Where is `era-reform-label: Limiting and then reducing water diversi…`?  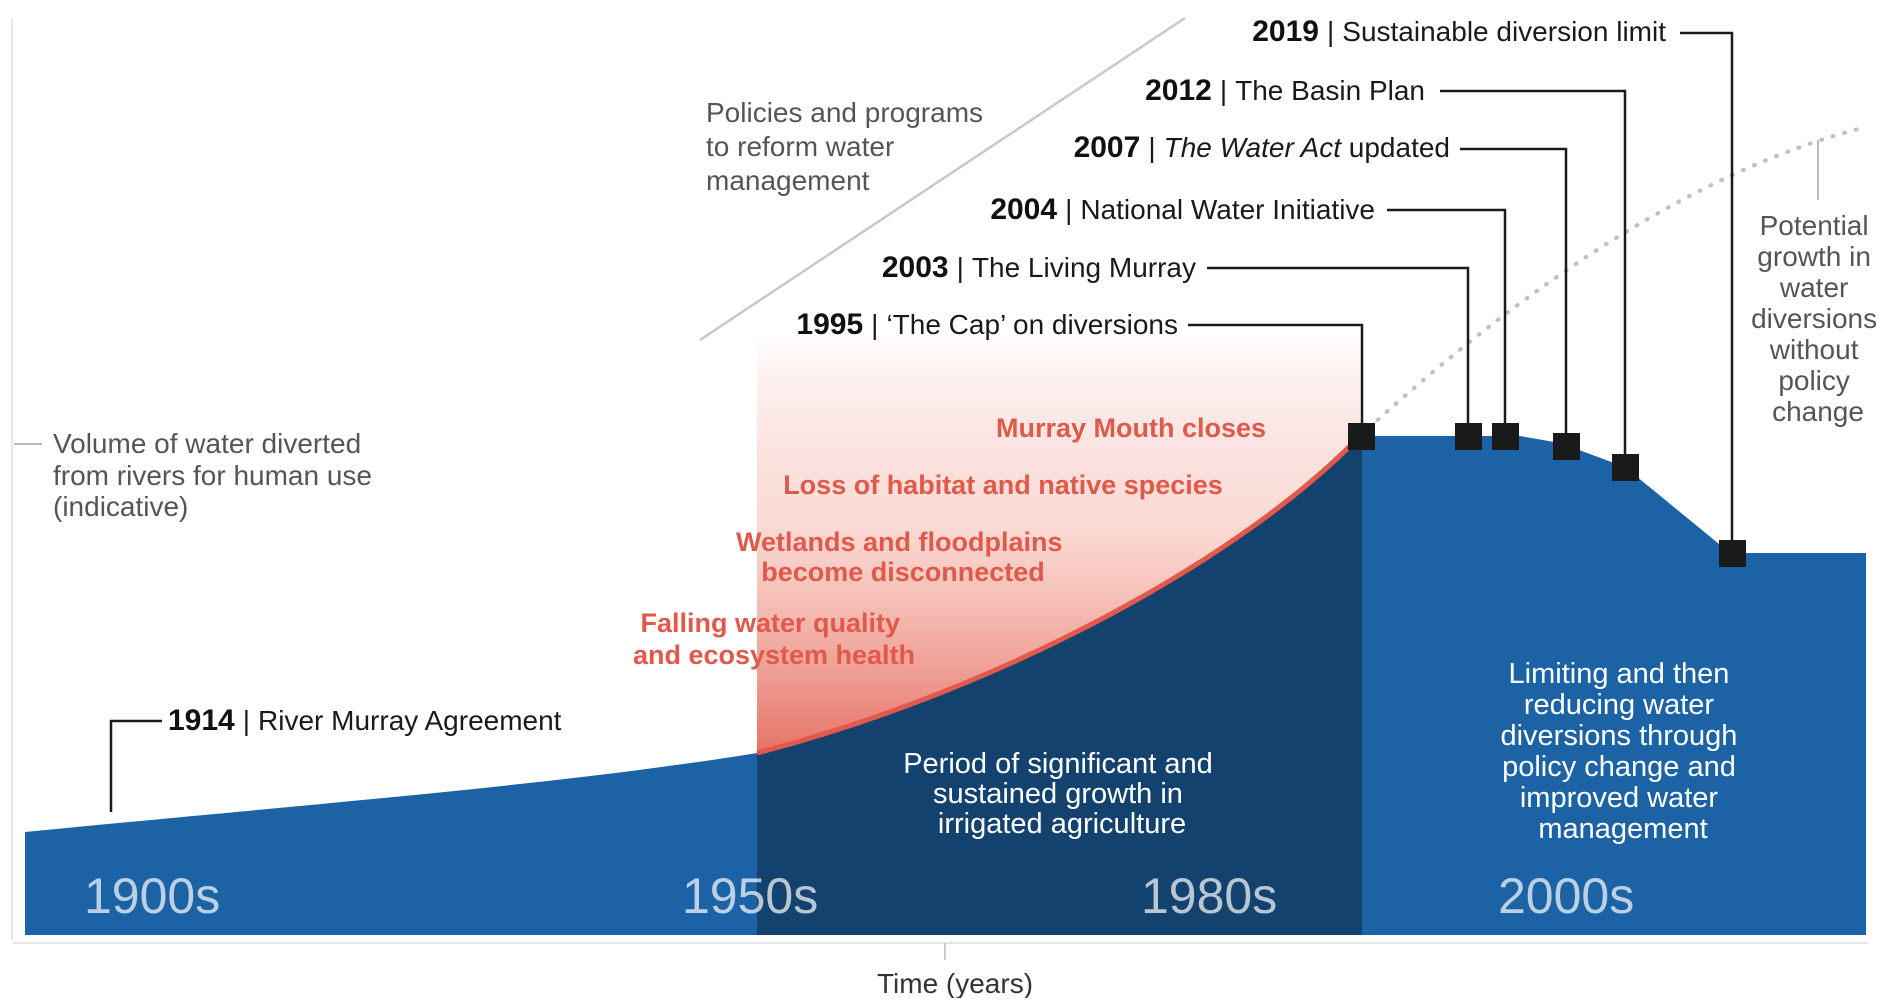 era-reform-label: Limiting and then reducing water diversi… is located at coordinates (1622, 751).